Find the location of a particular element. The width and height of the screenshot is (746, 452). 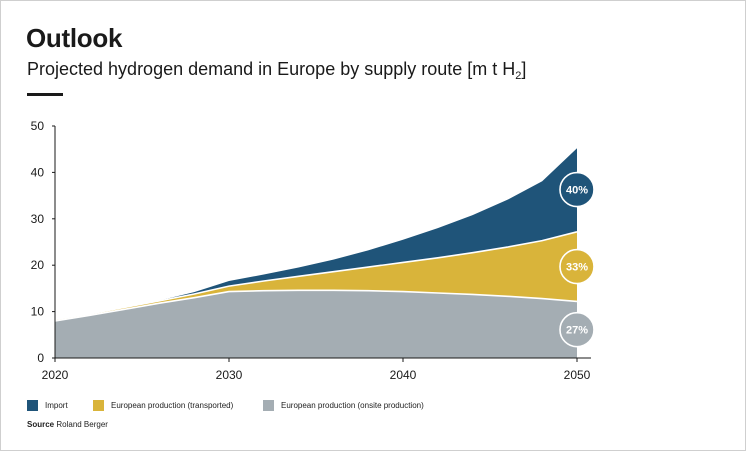

x-tick-label-2020: 2020 is located at coordinates (55, 375).